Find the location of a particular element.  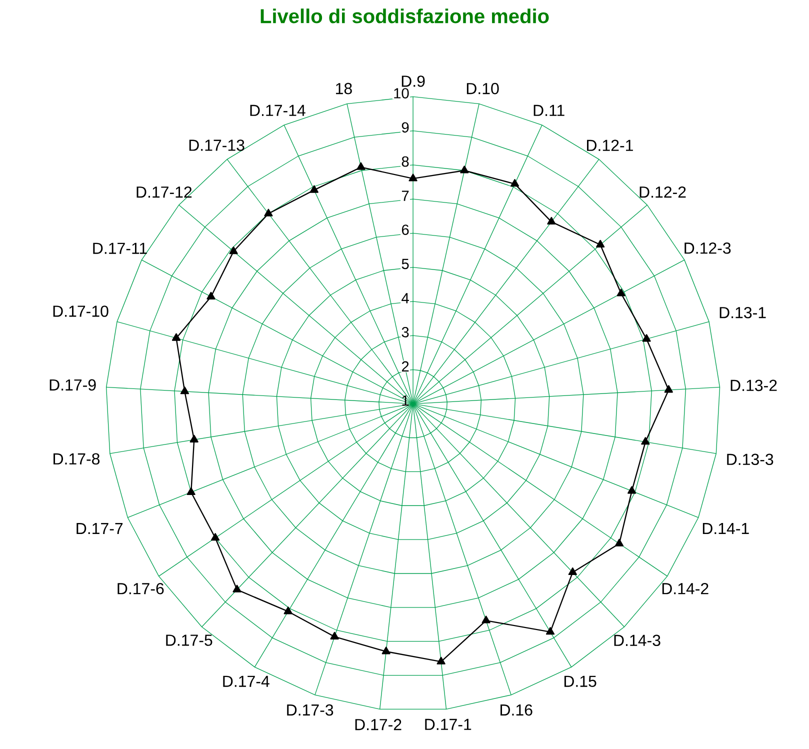

spoke-label: D.17-3 is located at coordinates (310, 710).